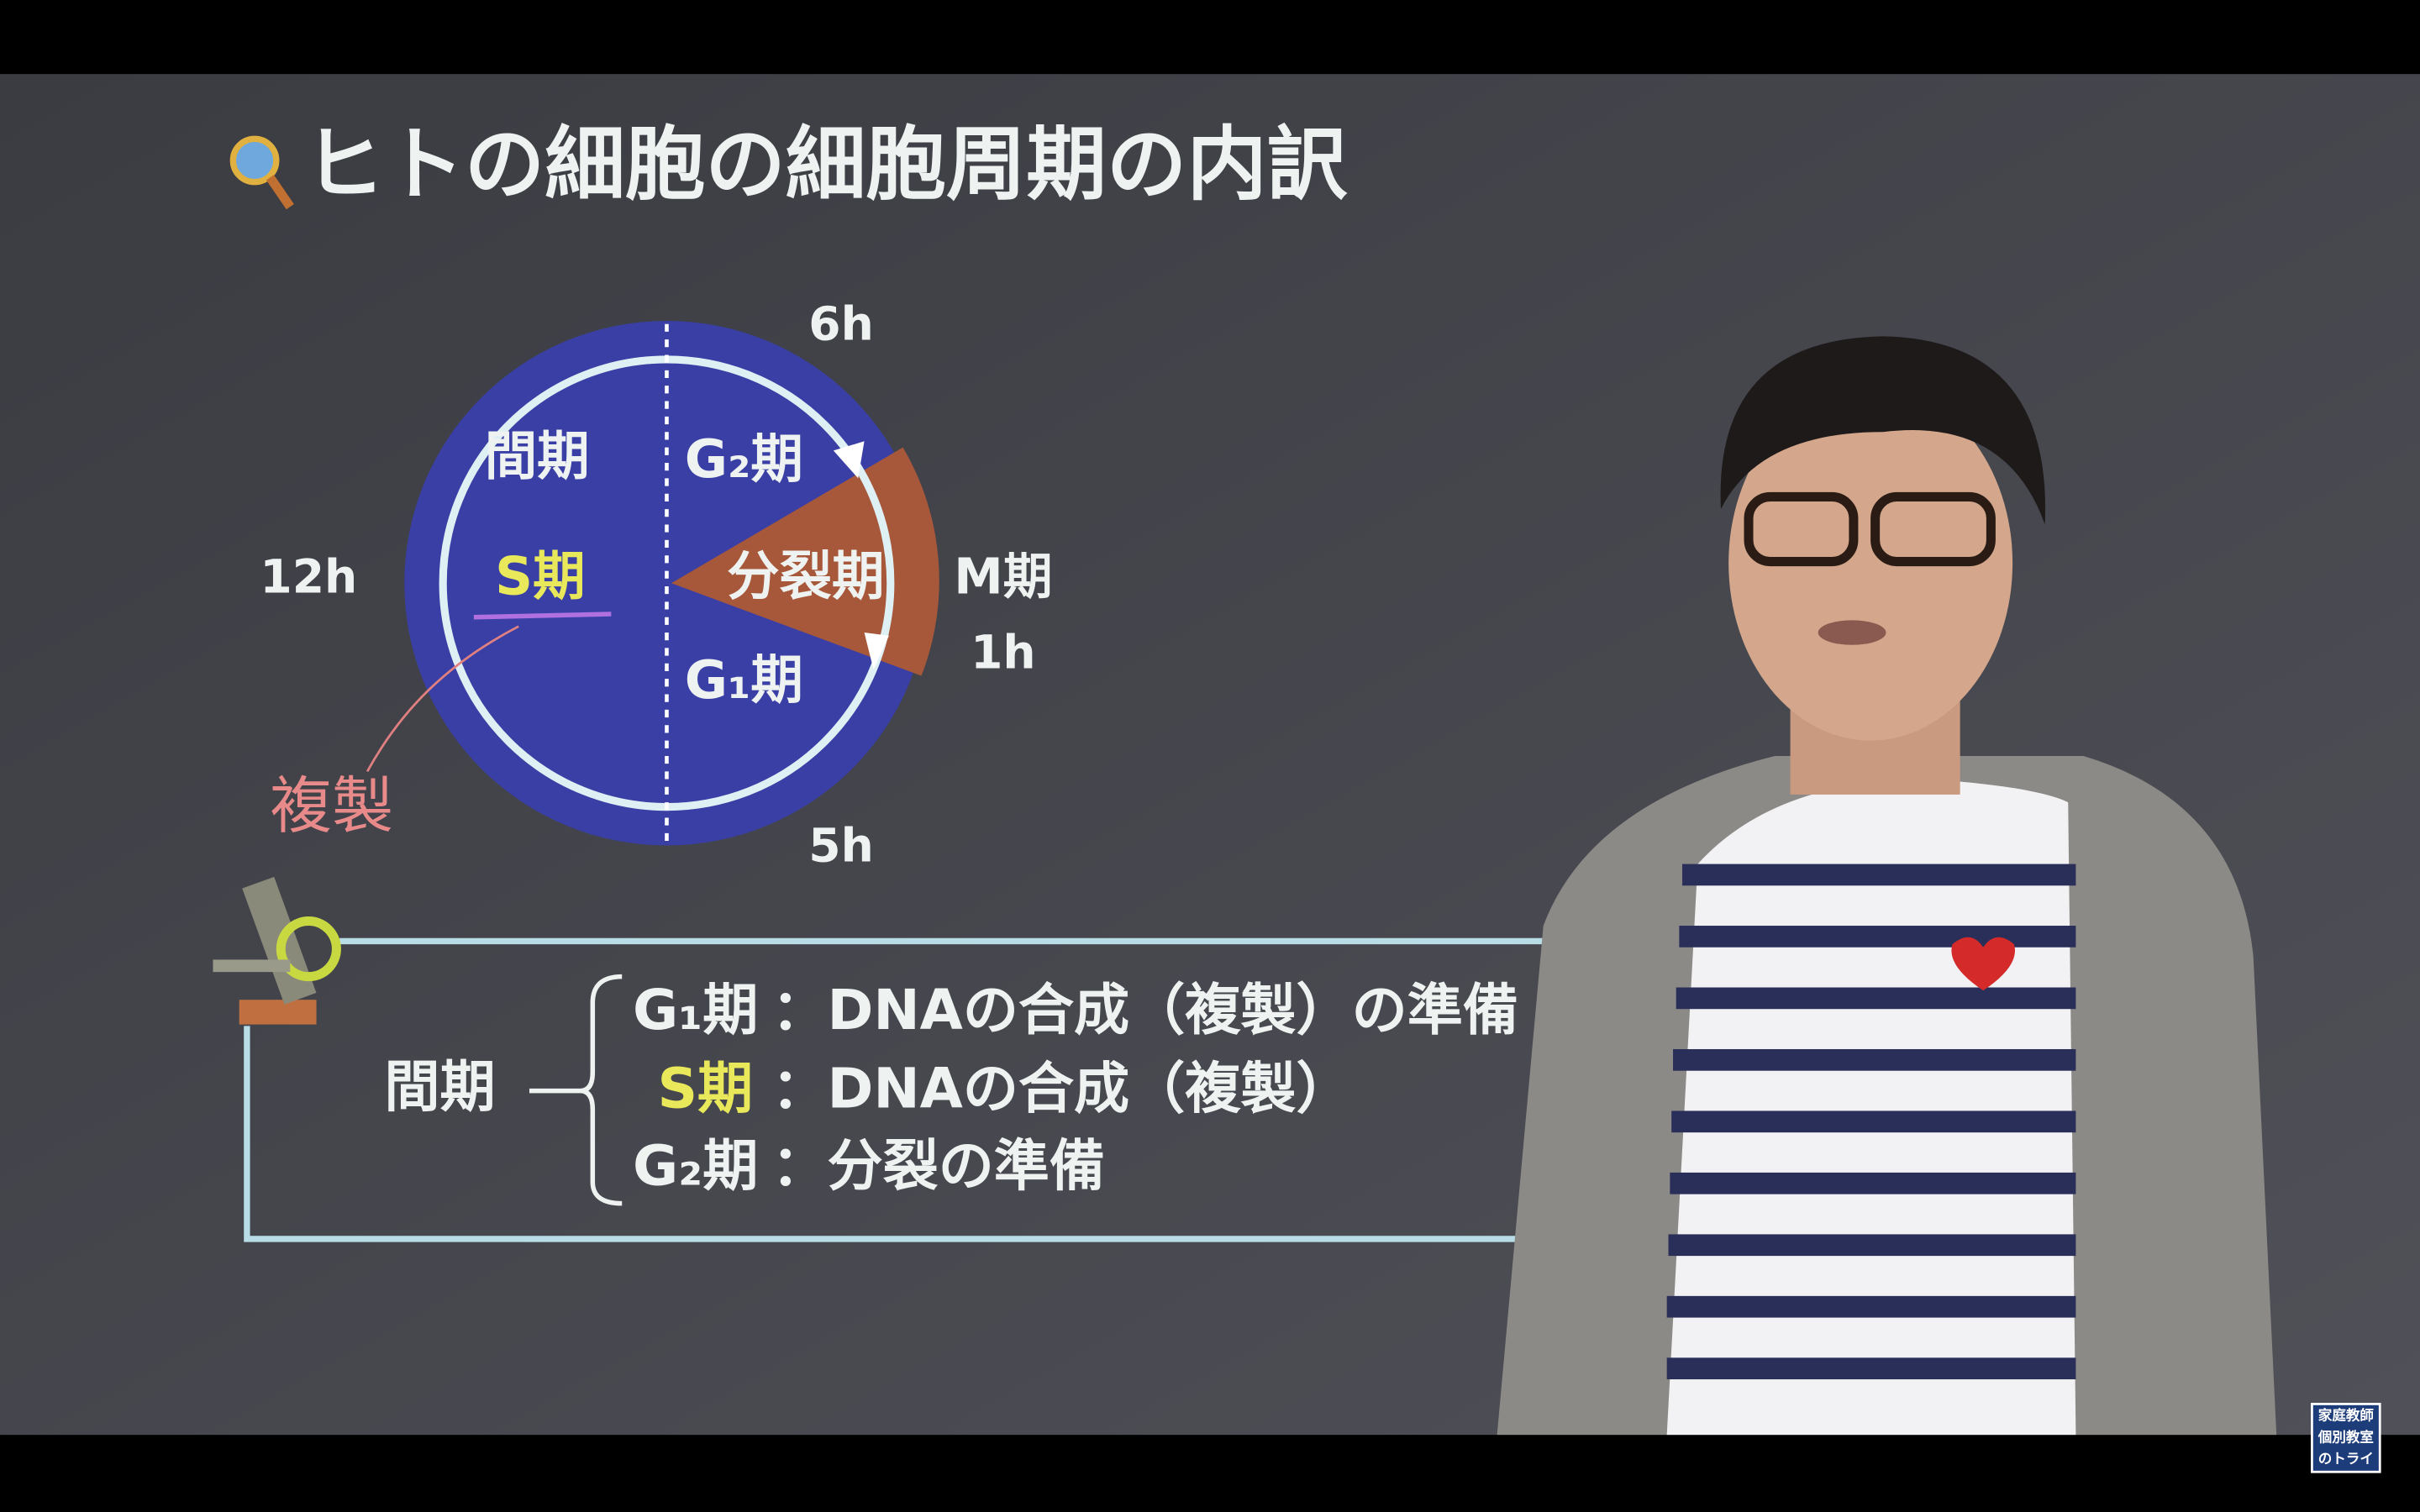  Describe the element at coordinates (576, 1090) in the screenshot. I see `brace` at that location.